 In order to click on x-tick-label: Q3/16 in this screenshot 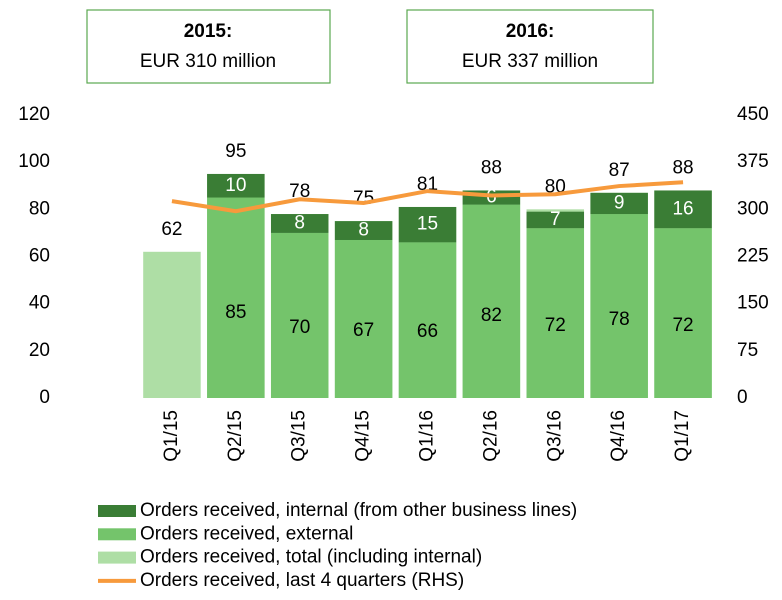, I will do `click(554, 436)`.